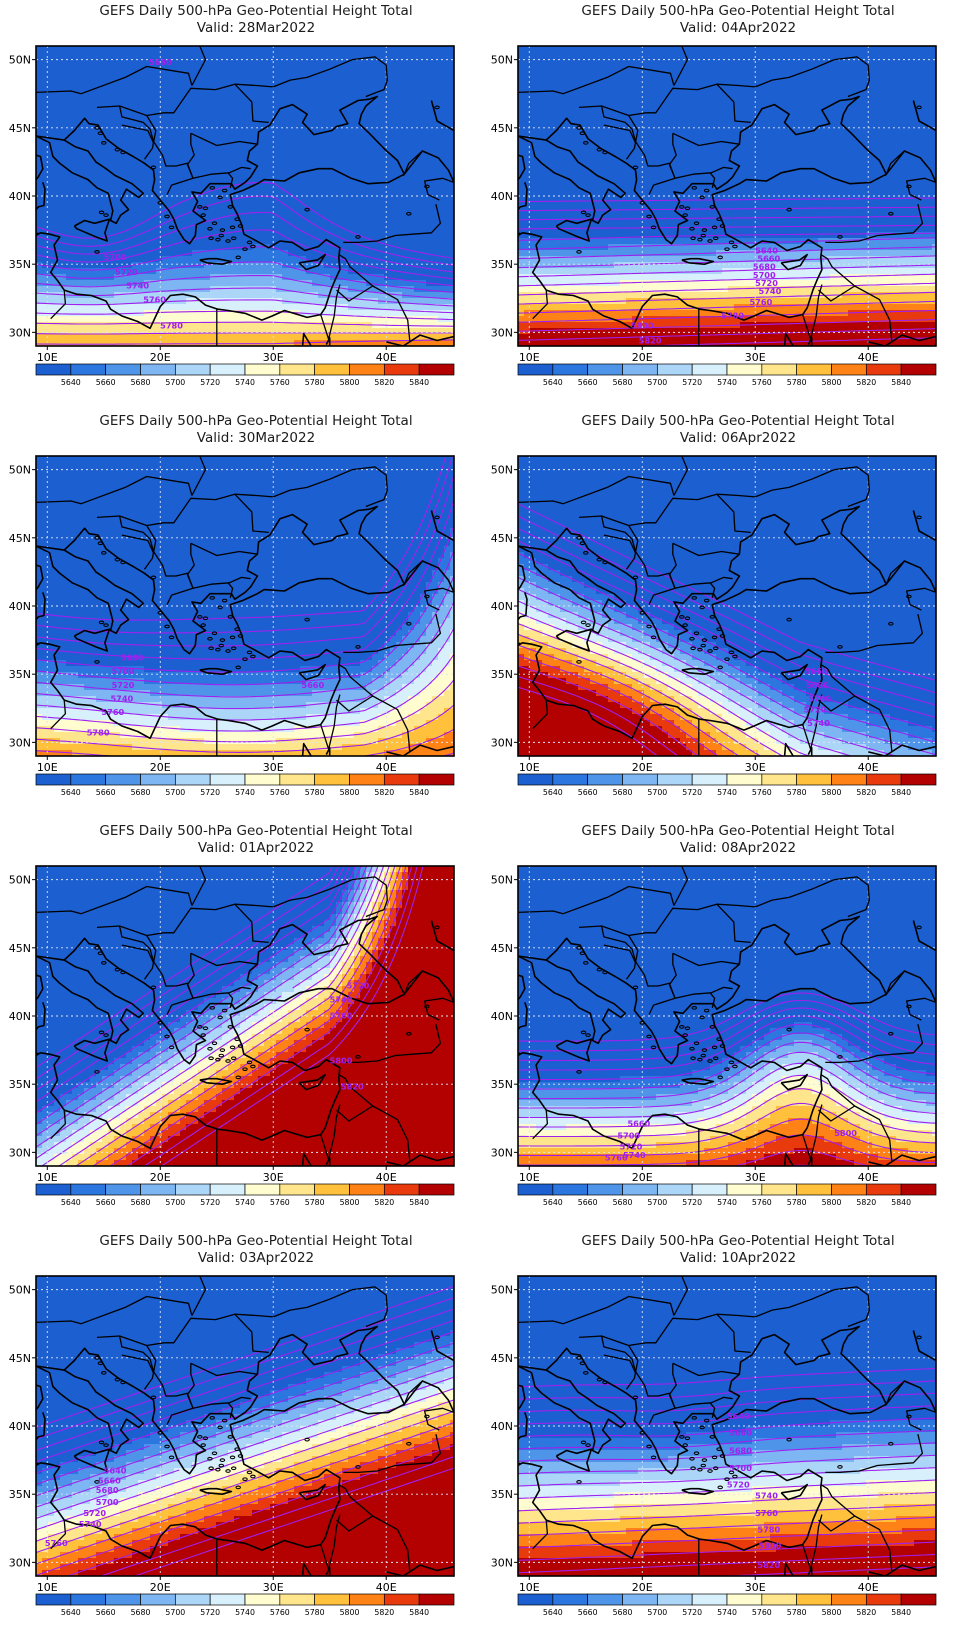  What do you see at coordinates (245, 263) in the screenshot?
I see `contour-lines` at bounding box center [245, 263].